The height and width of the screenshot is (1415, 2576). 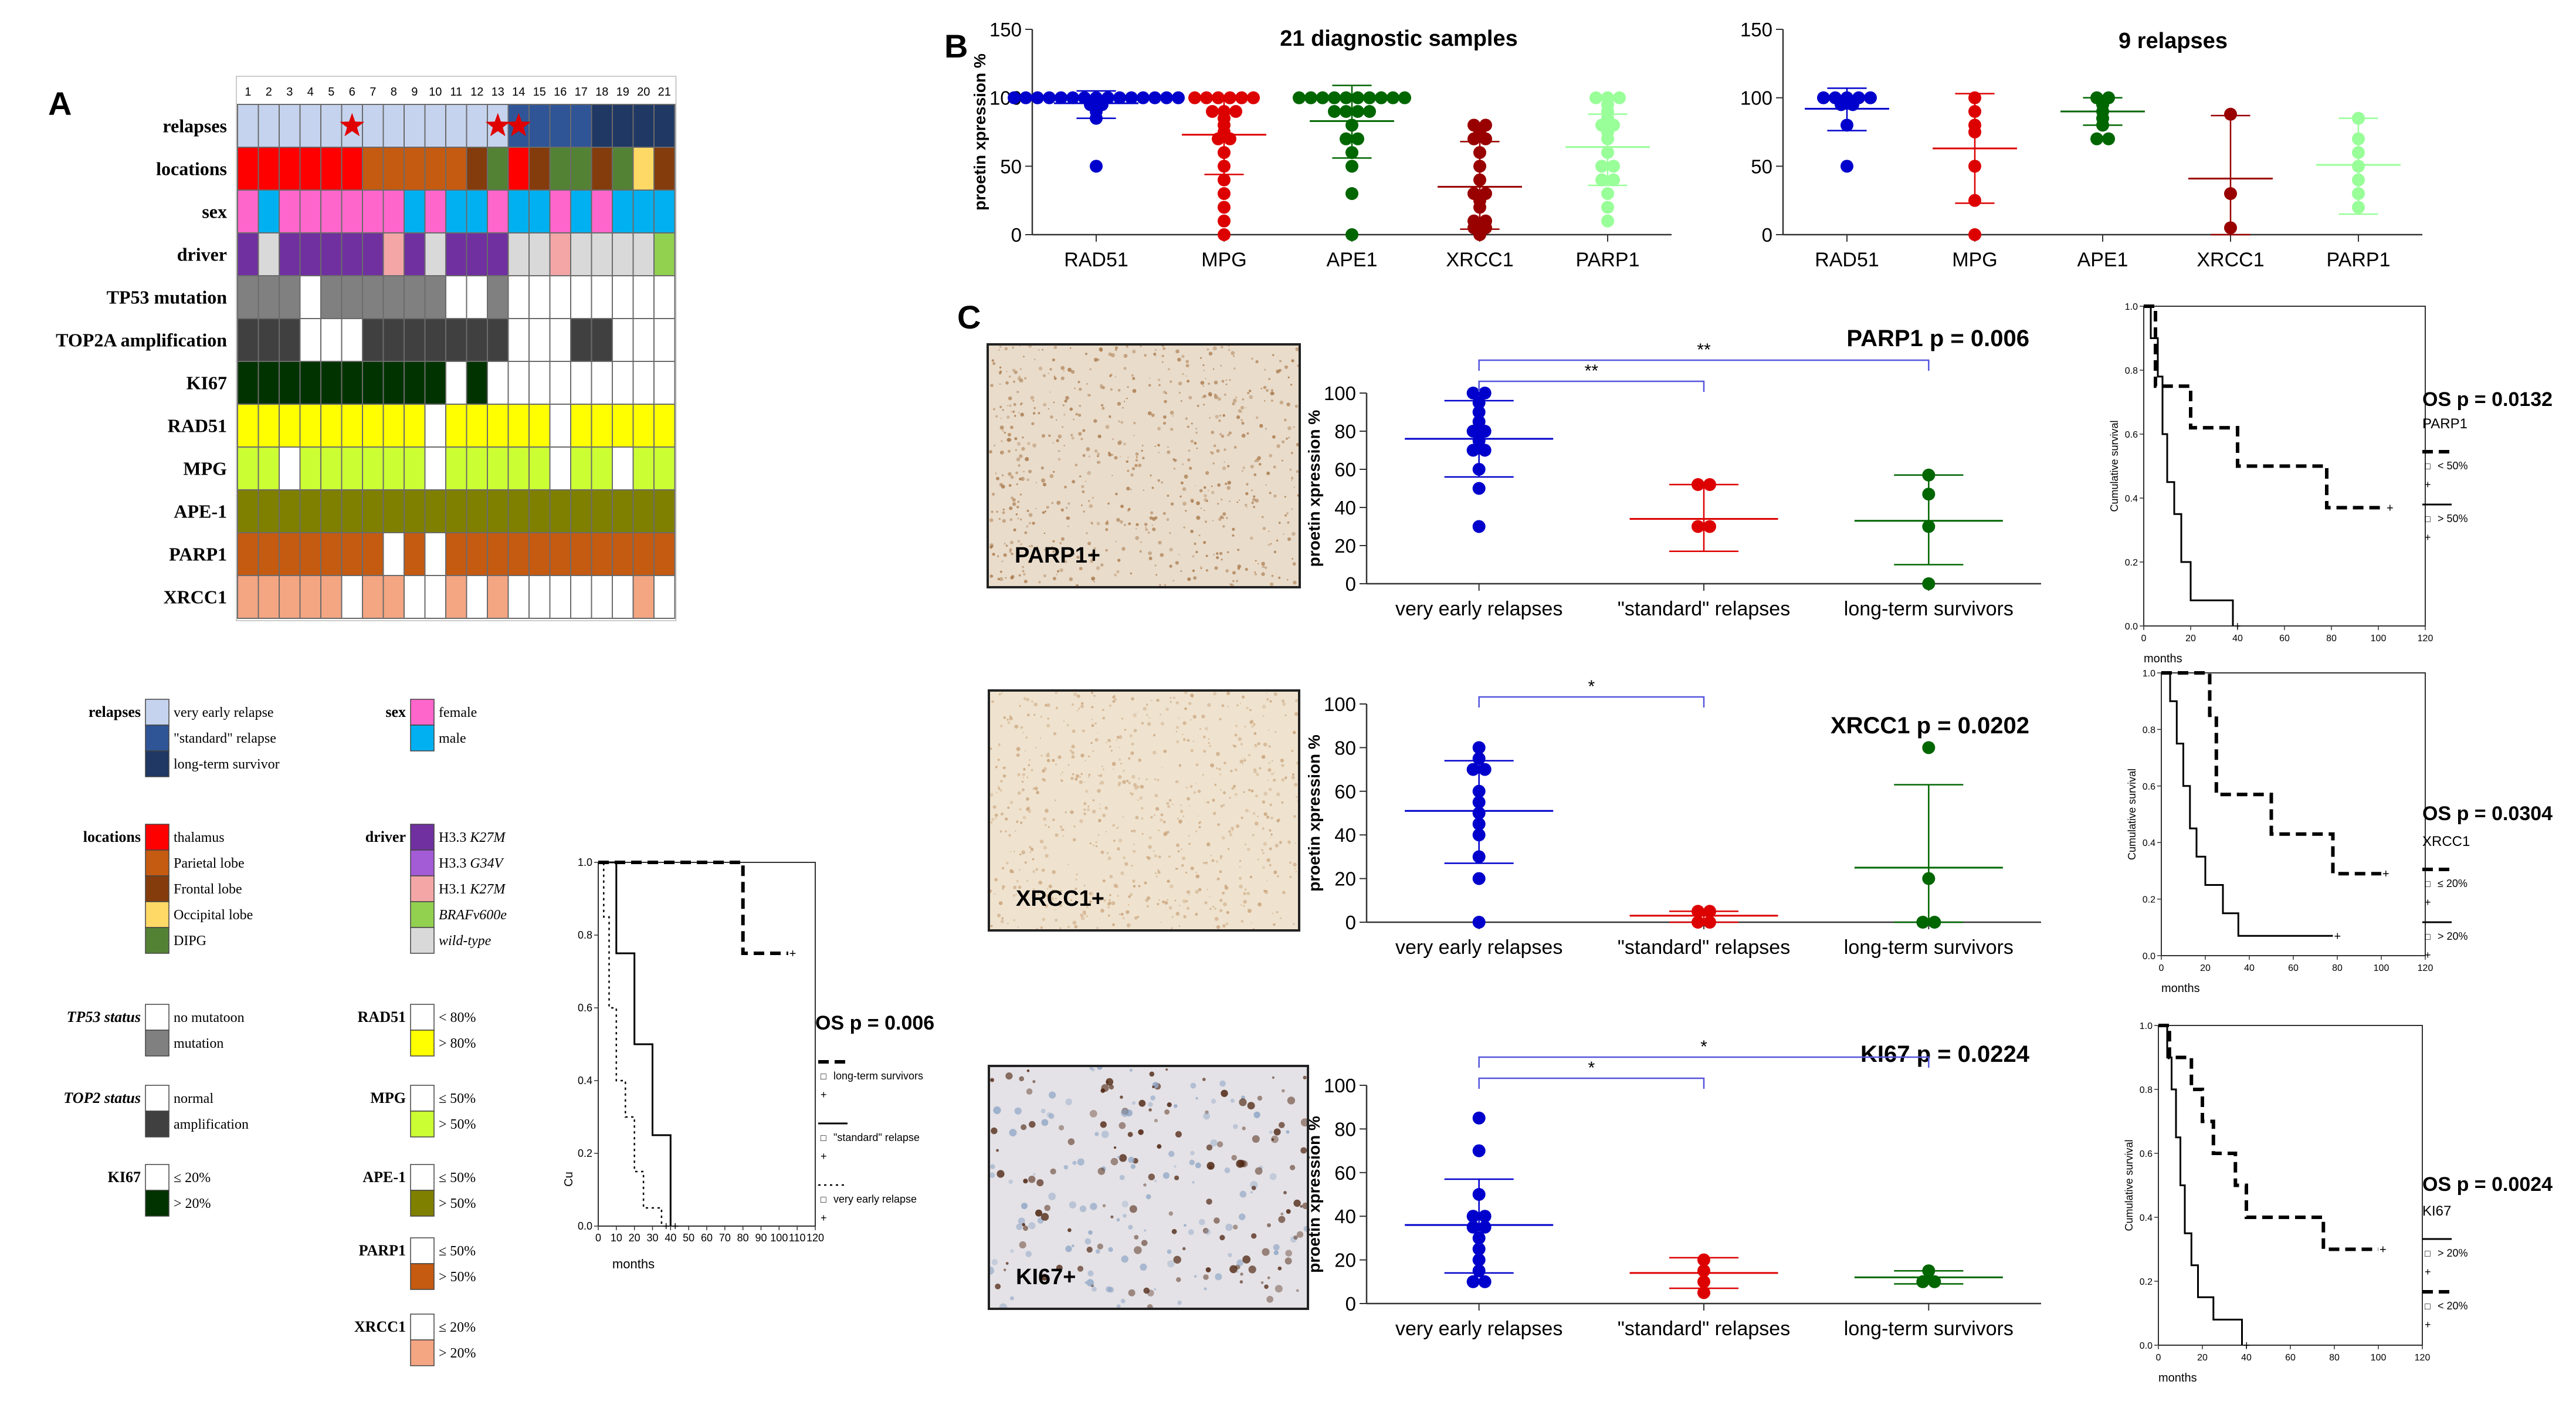 What do you see at coordinates (195, 597) in the screenshot?
I see `row-label: XRCC1` at bounding box center [195, 597].